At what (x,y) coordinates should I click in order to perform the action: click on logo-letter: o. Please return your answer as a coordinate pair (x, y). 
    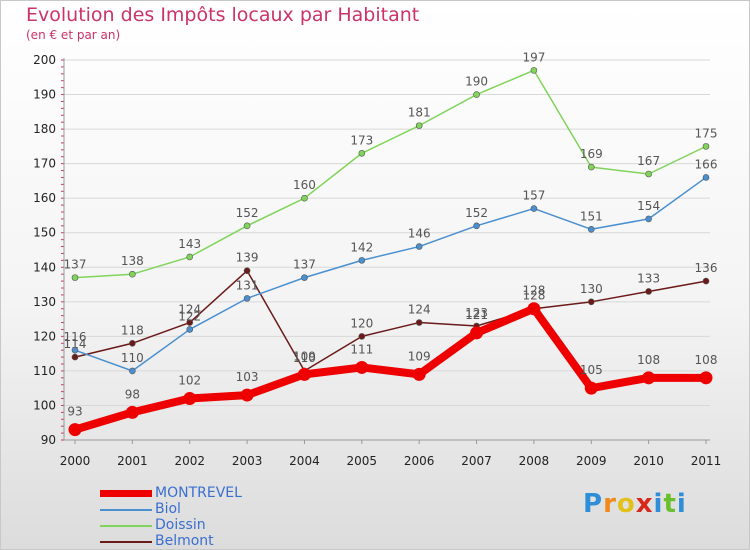
    Looking at the image, I should click on (626, 504).